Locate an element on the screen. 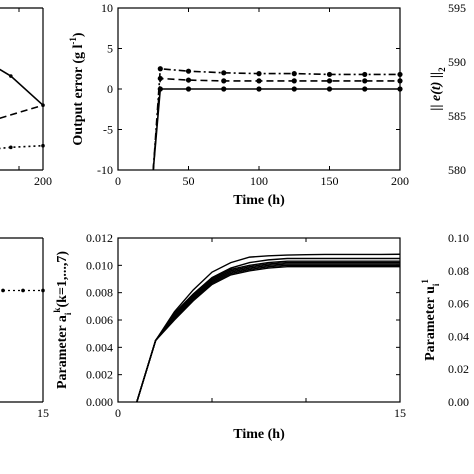 The width and height of the screenshot is (474, 474). y-tick-label: -5 is located at coordinates (108, 130).